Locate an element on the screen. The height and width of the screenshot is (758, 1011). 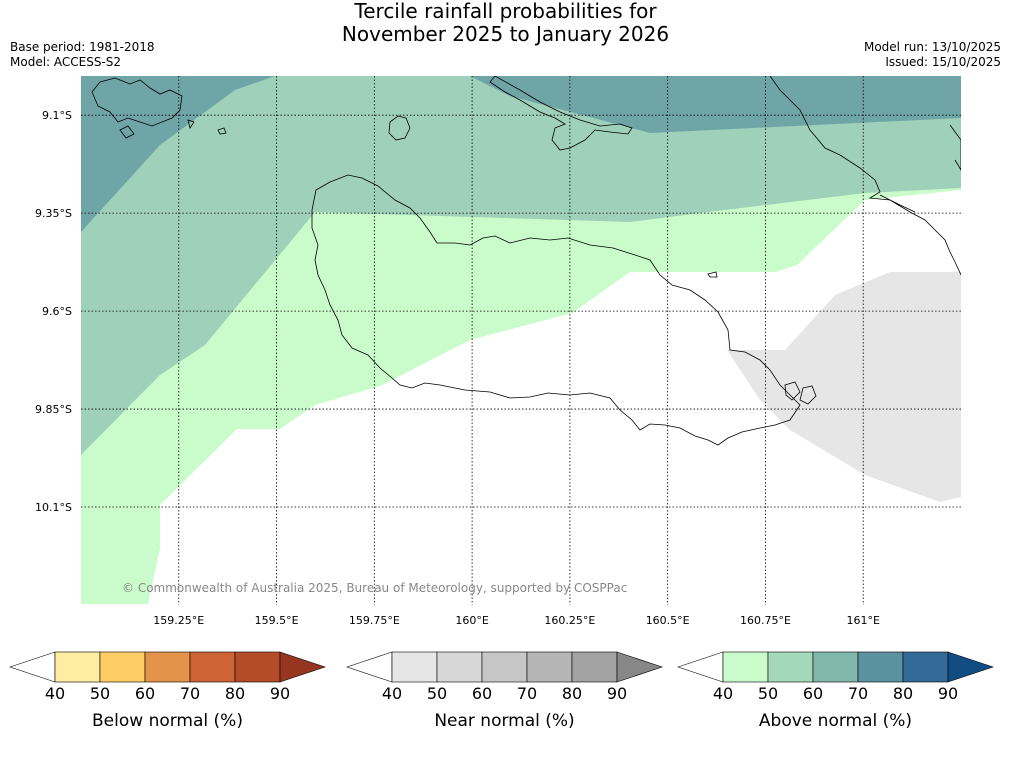
near-normal-40-50-region is located at coordinates (844, 387).